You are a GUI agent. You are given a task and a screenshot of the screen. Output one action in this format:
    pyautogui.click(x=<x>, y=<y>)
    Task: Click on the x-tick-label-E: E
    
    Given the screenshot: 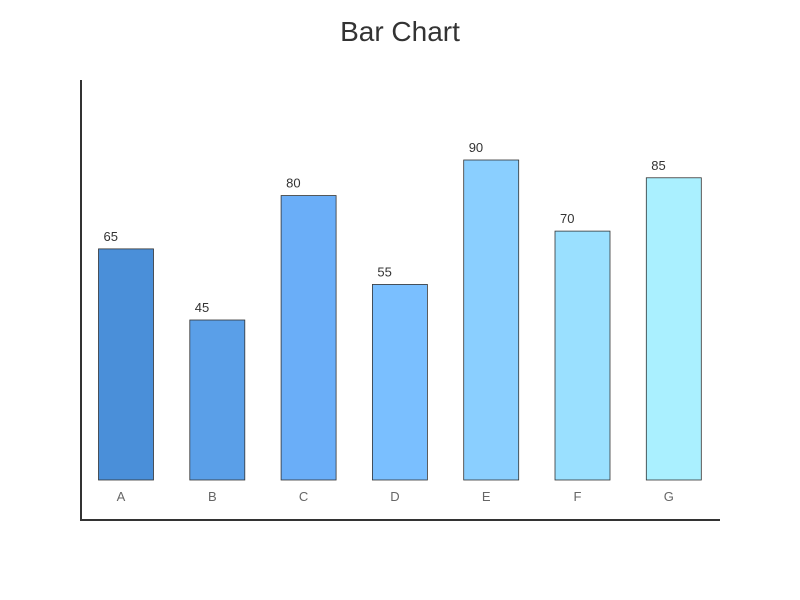 What is the action you would take?
    pyautogui.click(x=486, y=496)
    